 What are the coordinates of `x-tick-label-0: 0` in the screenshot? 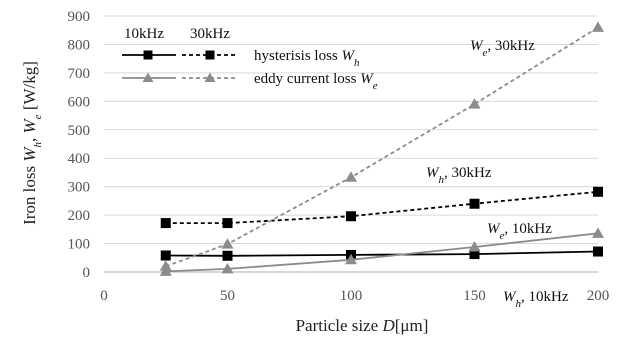 It's located at (104, 296).